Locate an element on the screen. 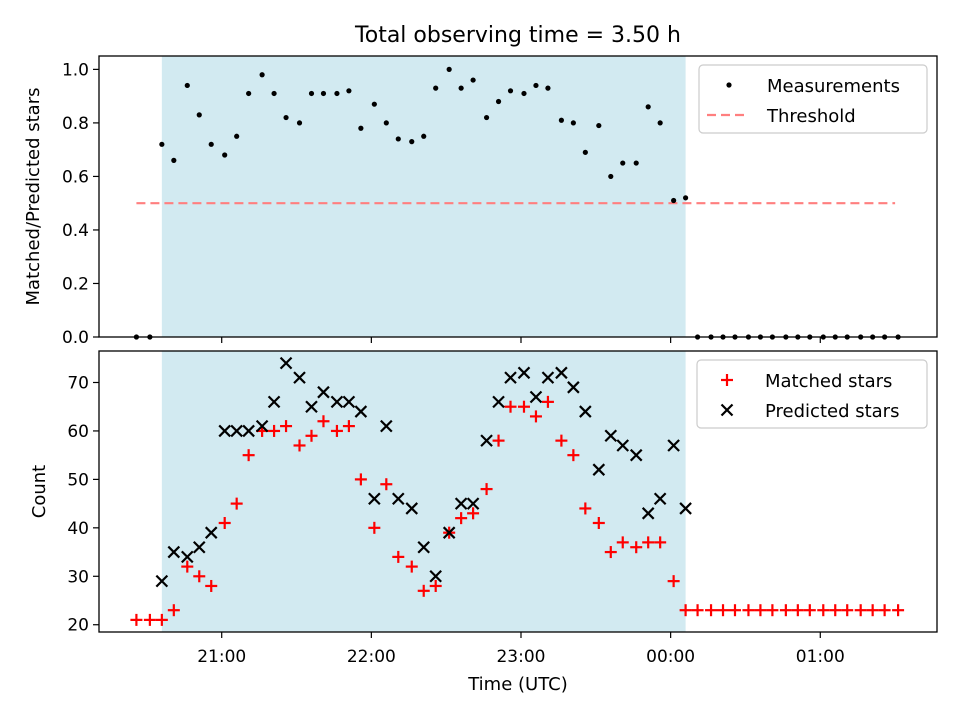 Image resolution: width=960 pixels, height=720 pixels. legend-label: Measurements is located at coordinates (833, 86).